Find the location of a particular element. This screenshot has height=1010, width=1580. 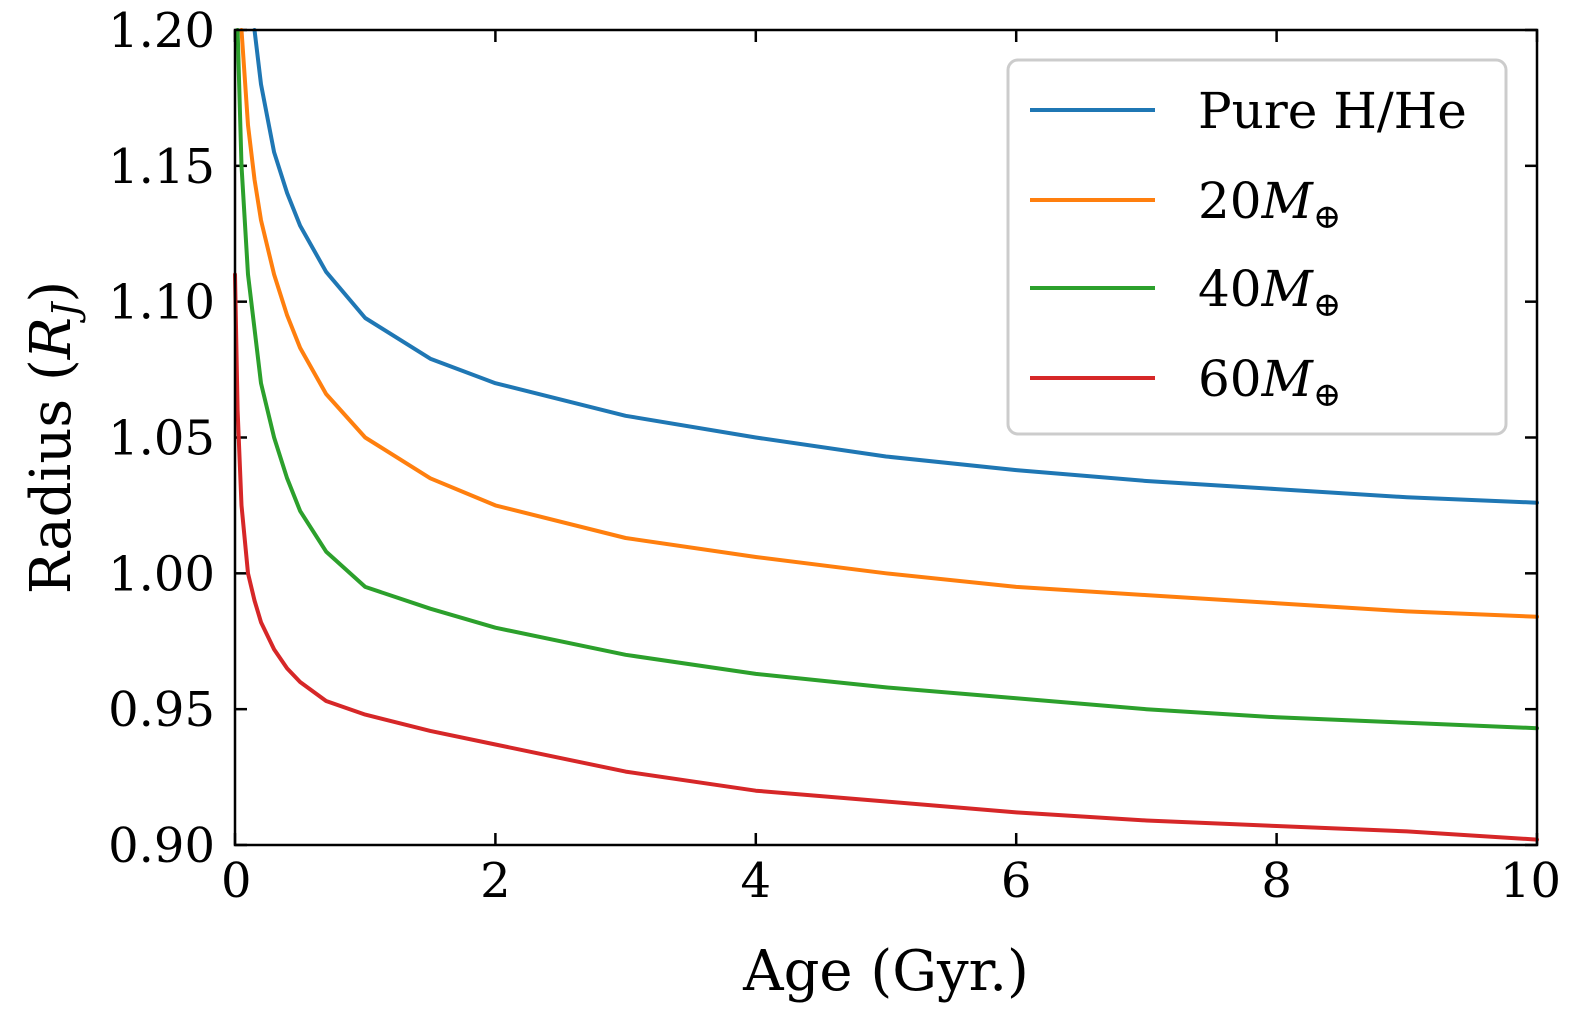

y-axis-label-prefix: Radius ( is located at coordinates (51, 476).